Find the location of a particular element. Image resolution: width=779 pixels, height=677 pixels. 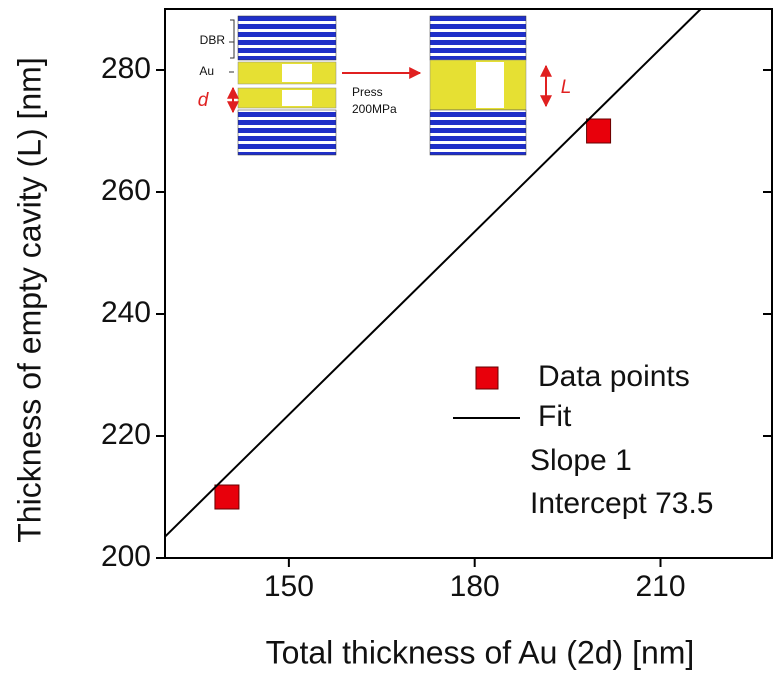

y-tick-label: 220 is located at coordinates (126, 434).